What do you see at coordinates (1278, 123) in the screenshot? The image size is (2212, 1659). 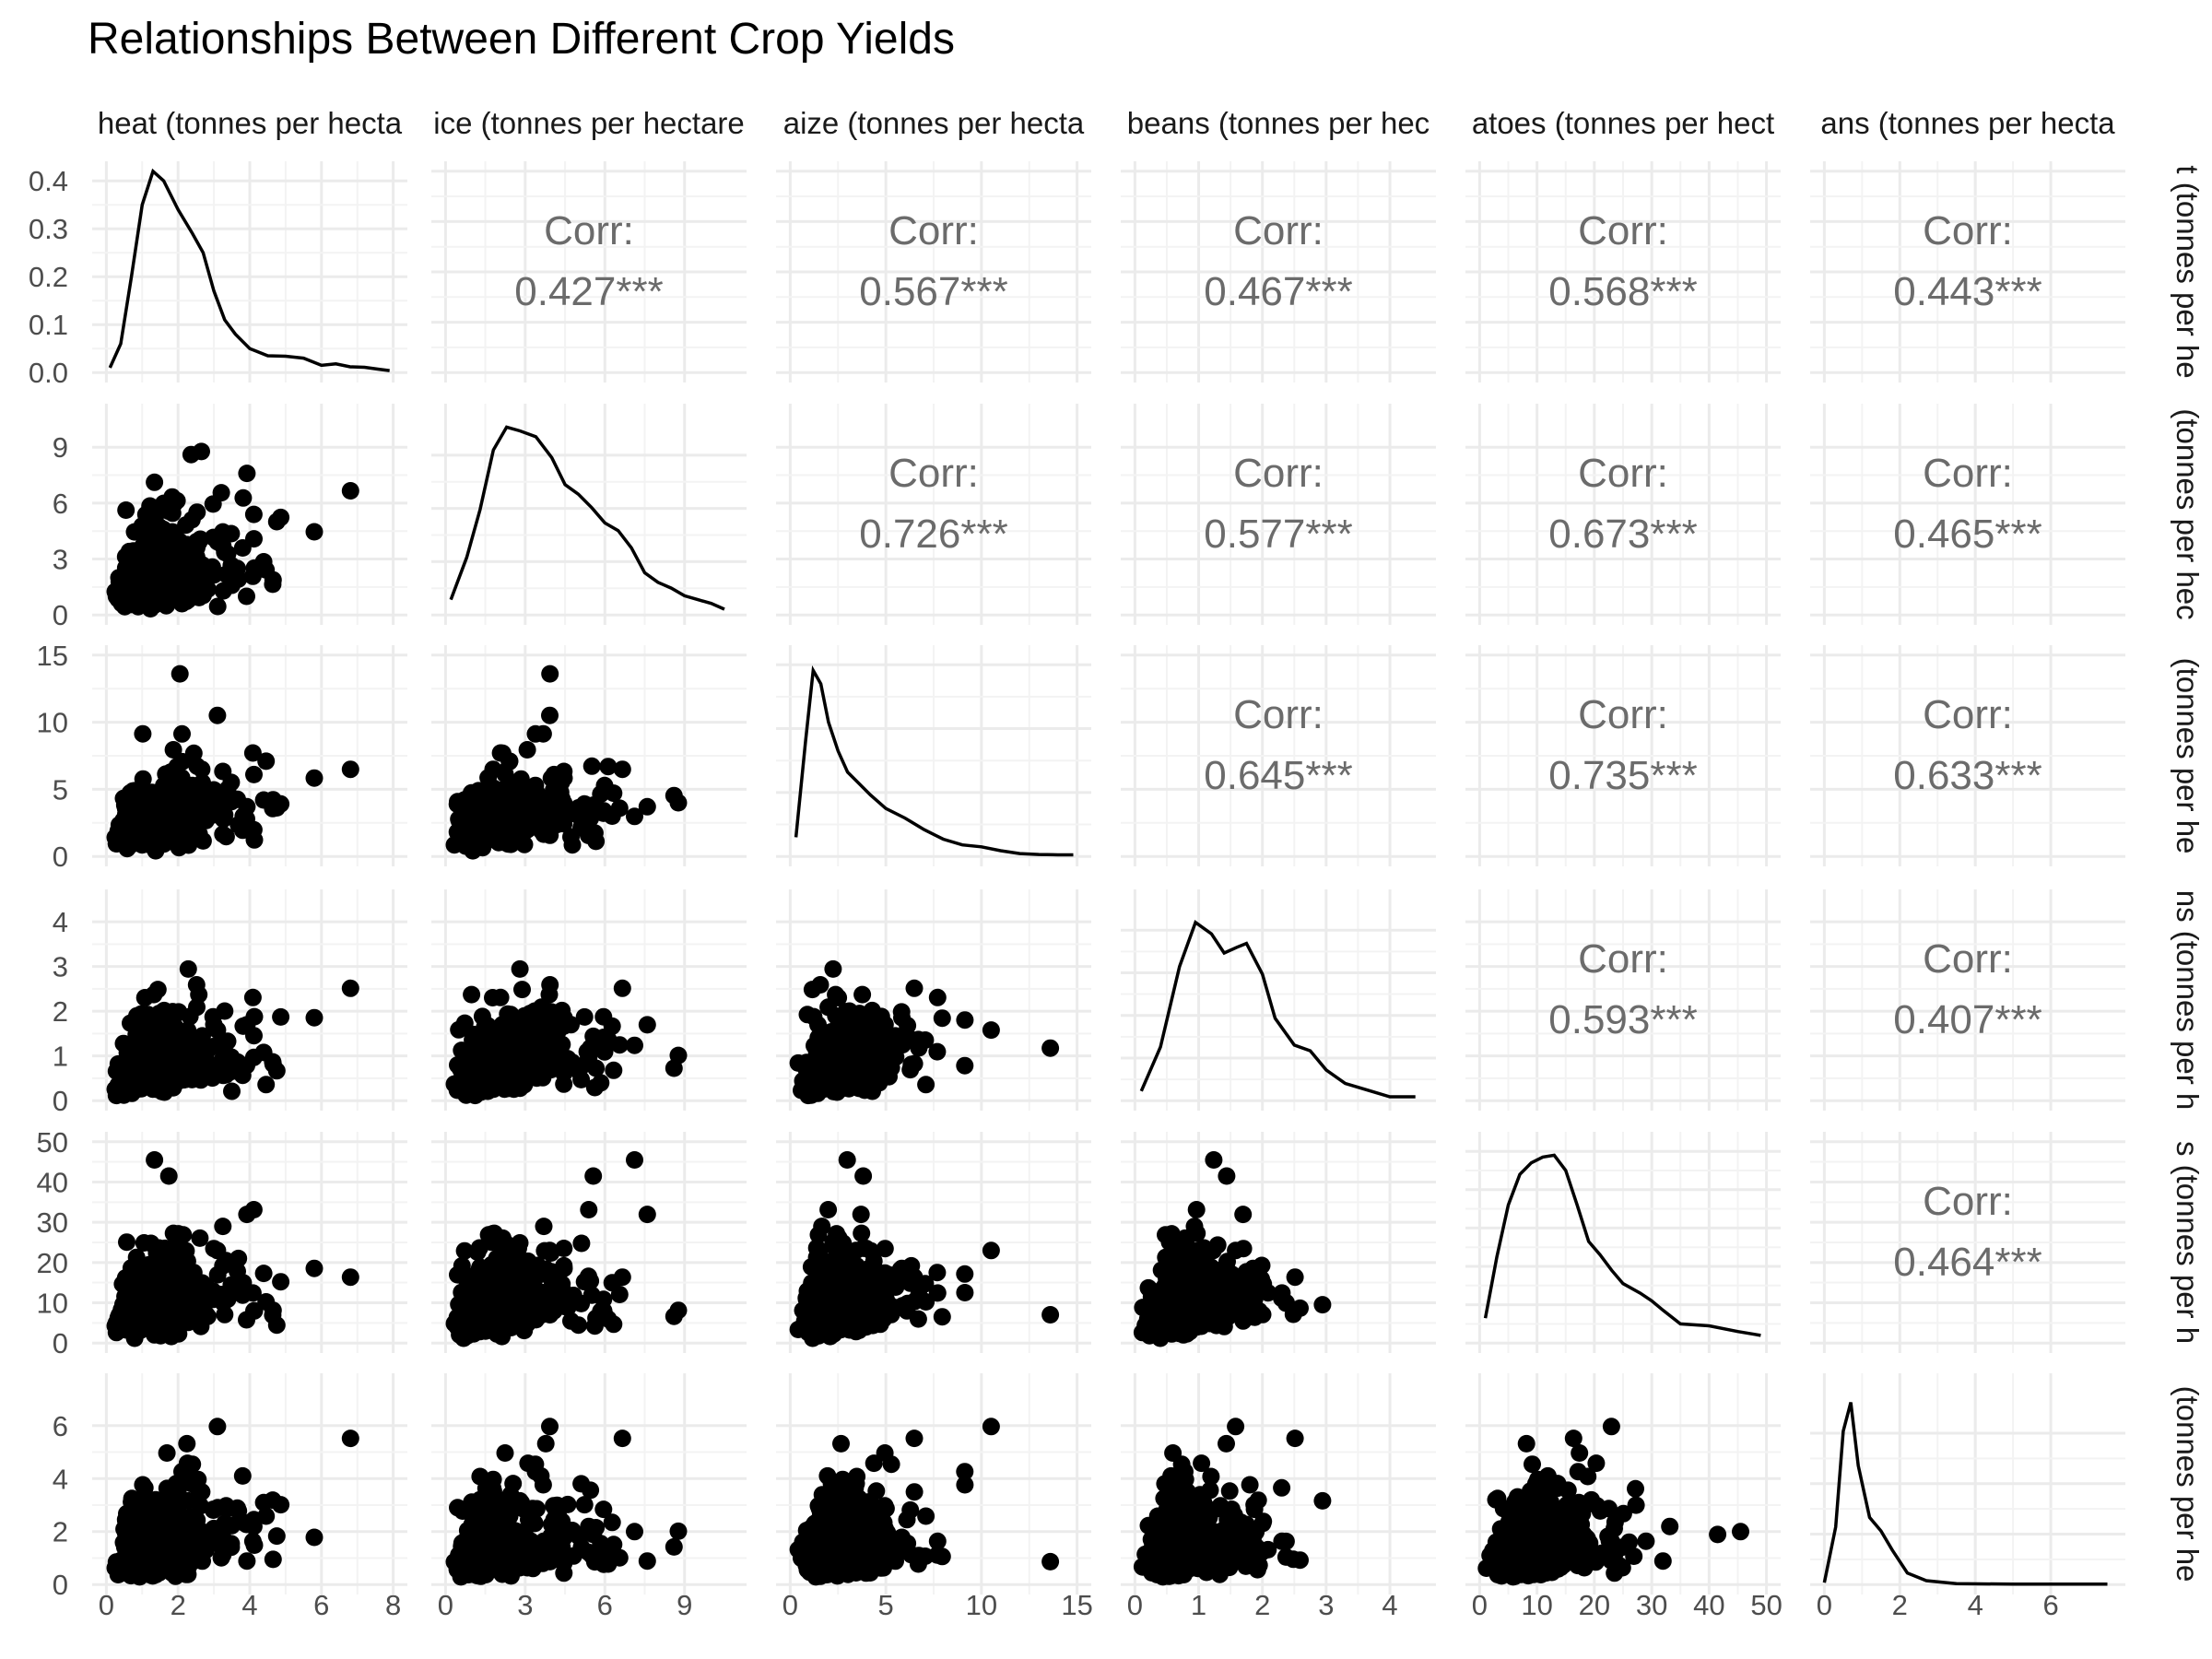 I see `column-strip-label: beans (tonnes per hec` at bounding box center [1278, 123].